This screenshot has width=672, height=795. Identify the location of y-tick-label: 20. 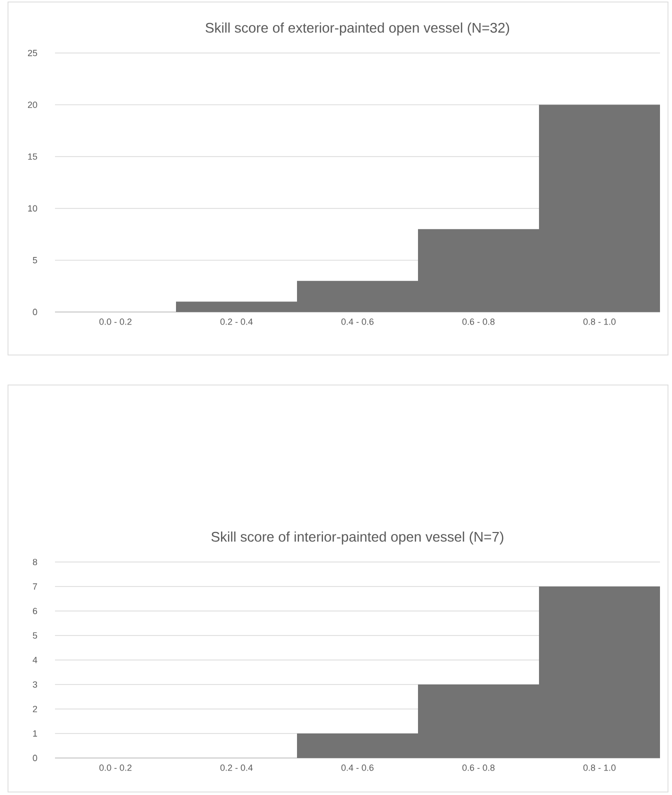
(33, 105).